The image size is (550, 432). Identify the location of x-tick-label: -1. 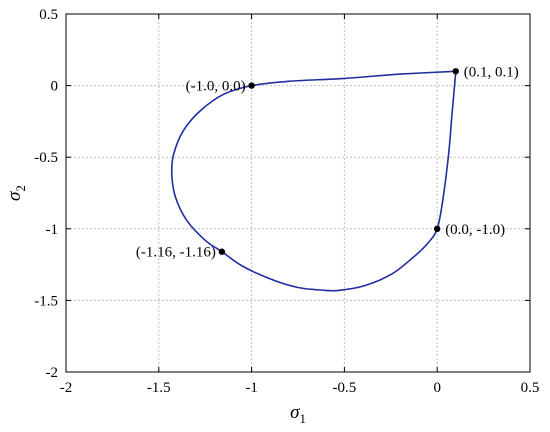
(251, 388).